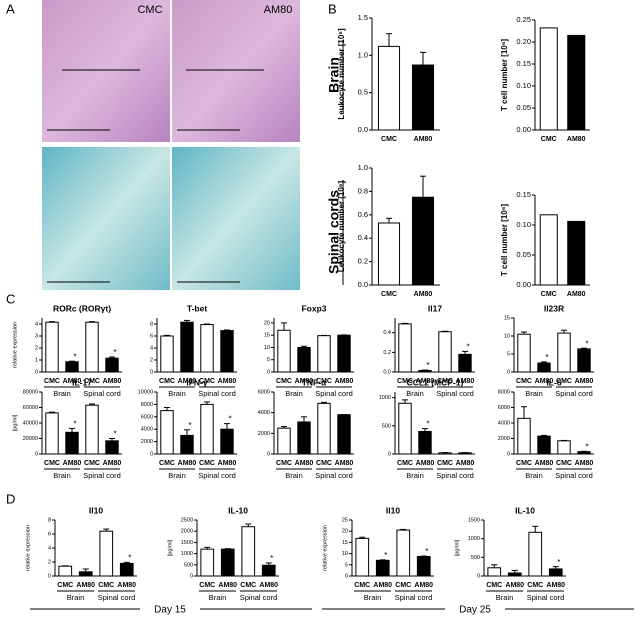 The image size is (640, 629). I want to click on y-tick-label: 4000, so click(264, 413).